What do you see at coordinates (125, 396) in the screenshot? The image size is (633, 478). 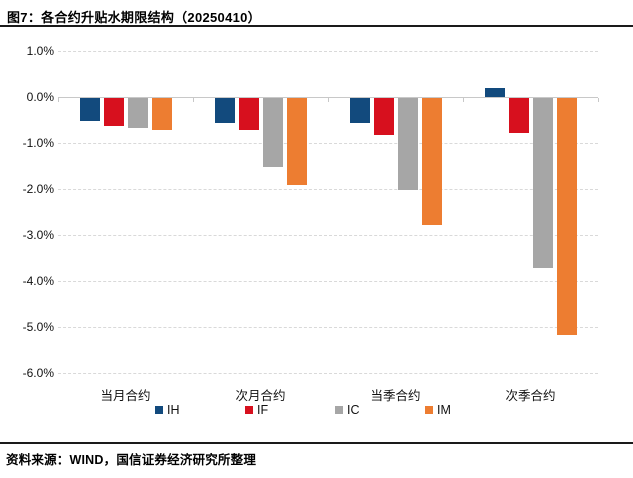 I see `x-category-label: 当月合约` at bounding box center [125, 396].